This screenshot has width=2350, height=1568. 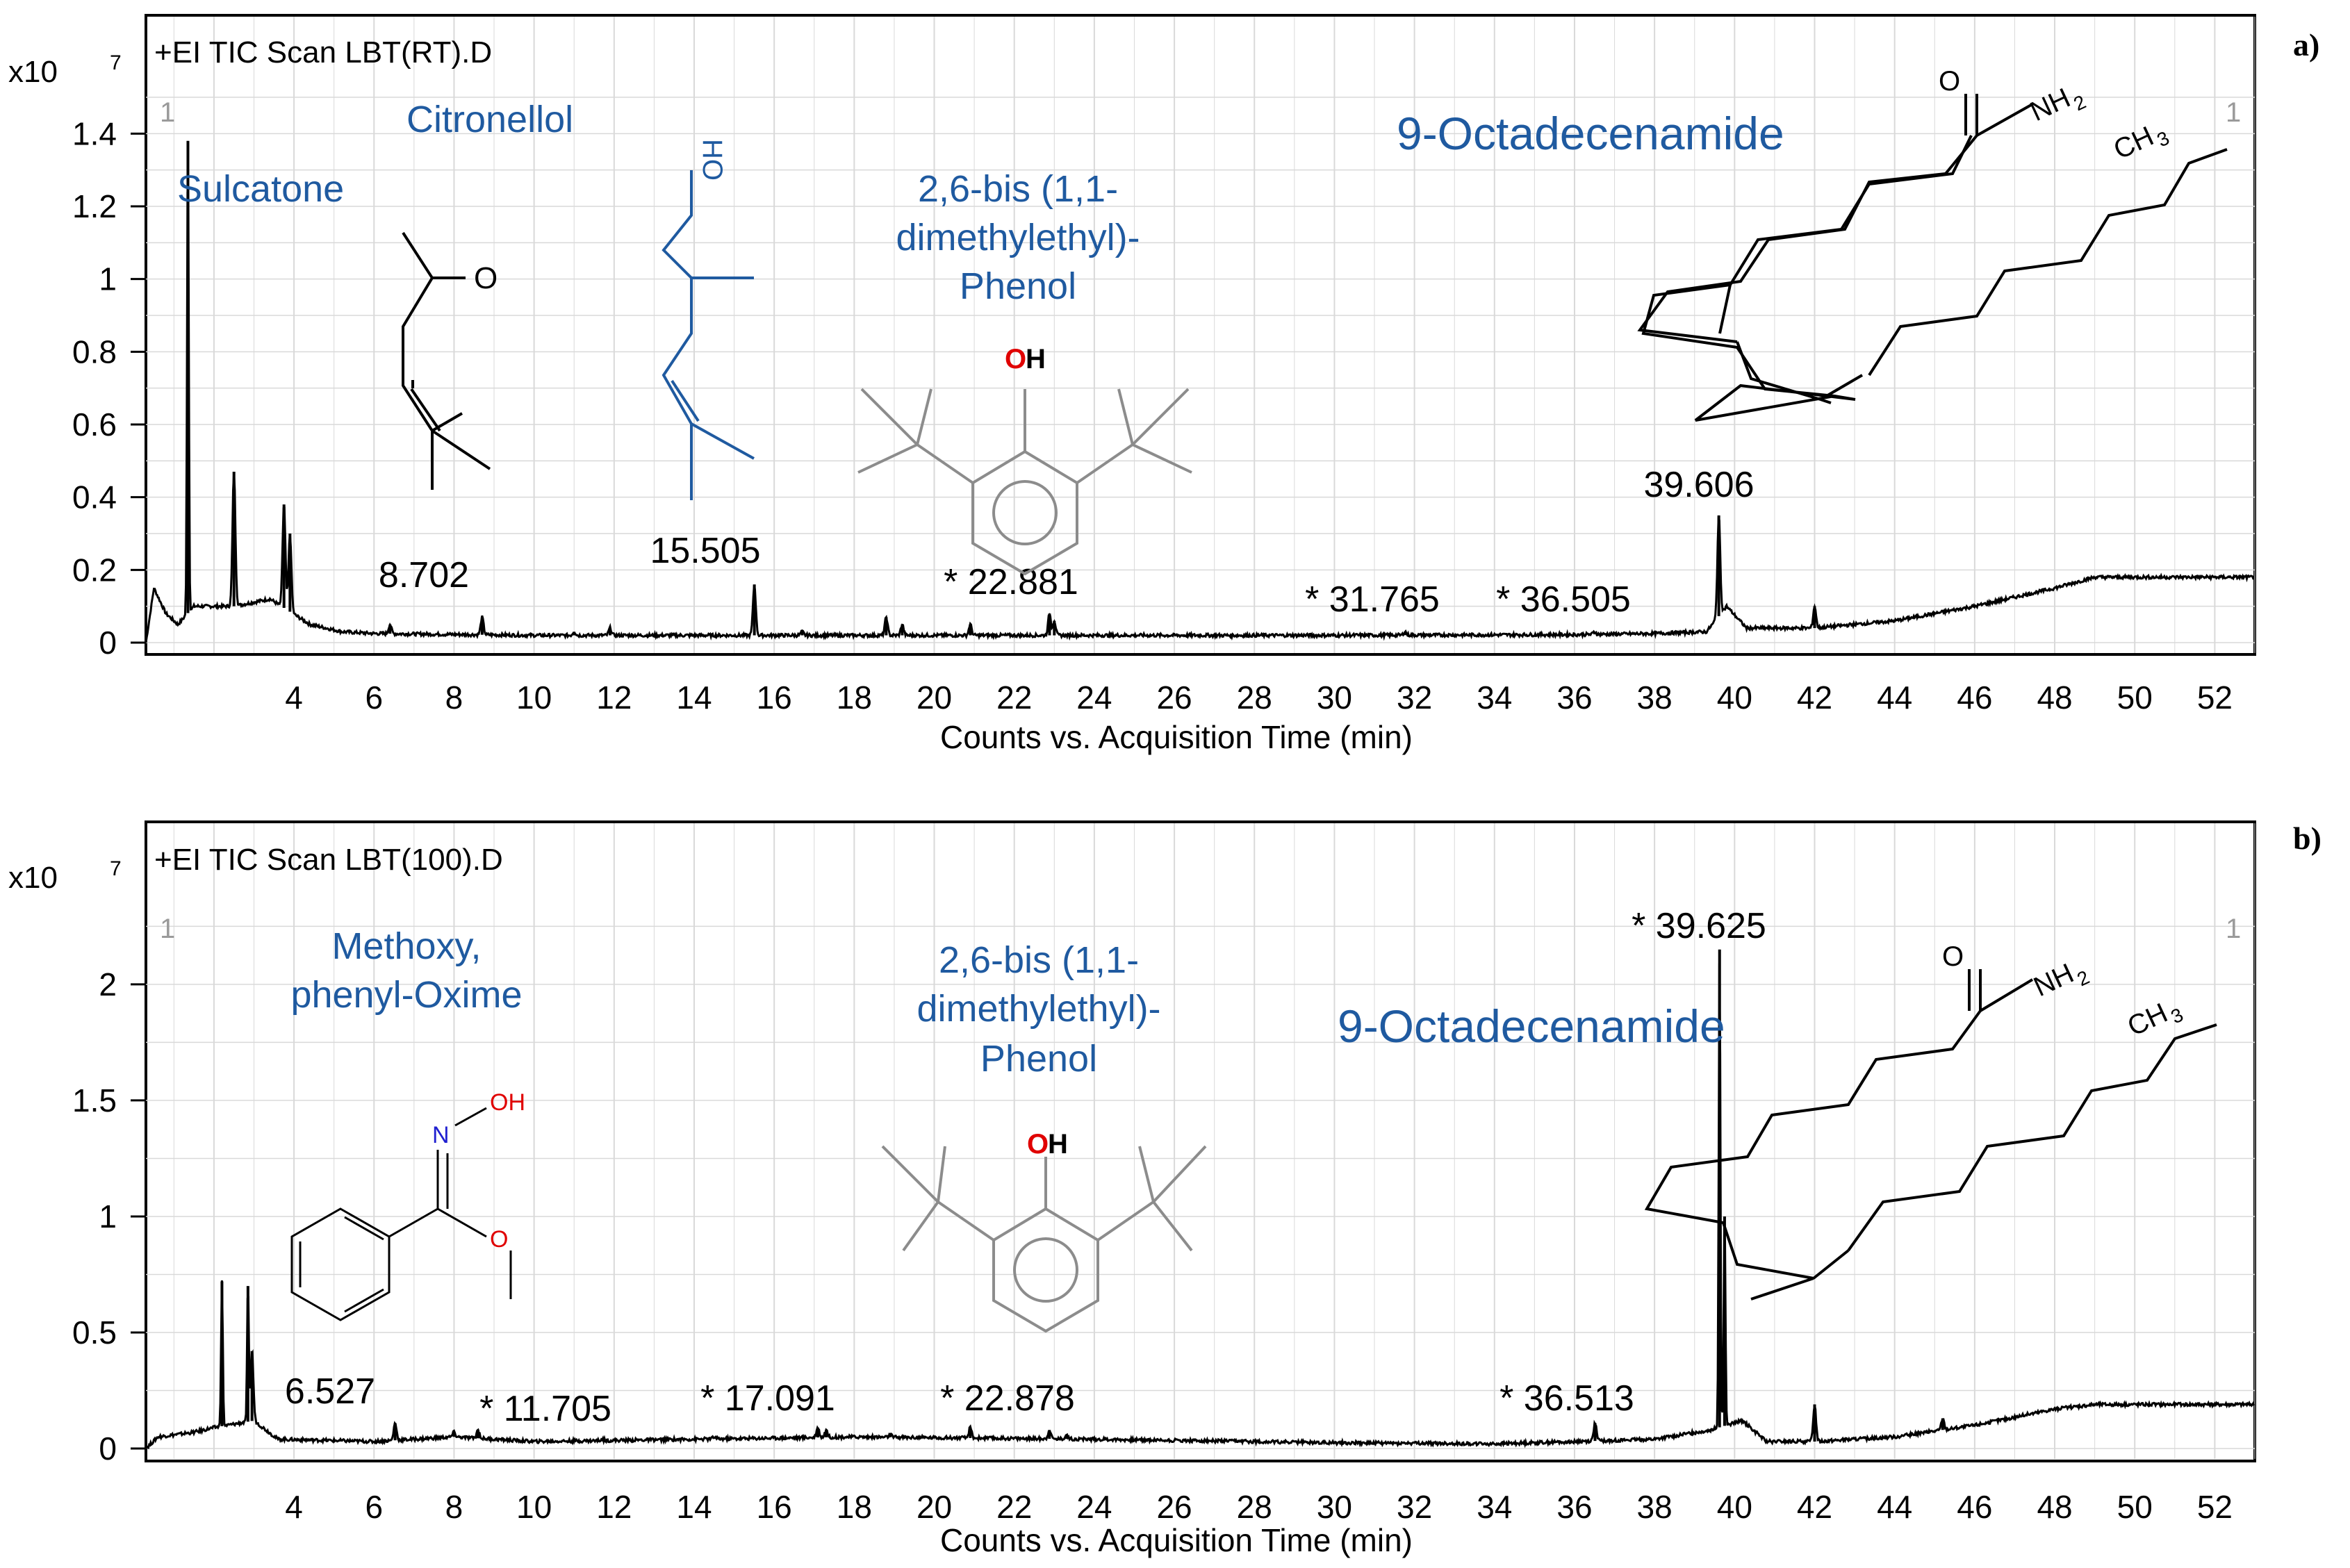 I want to click on y-tick-label: 2, so click(x=108, y=984).